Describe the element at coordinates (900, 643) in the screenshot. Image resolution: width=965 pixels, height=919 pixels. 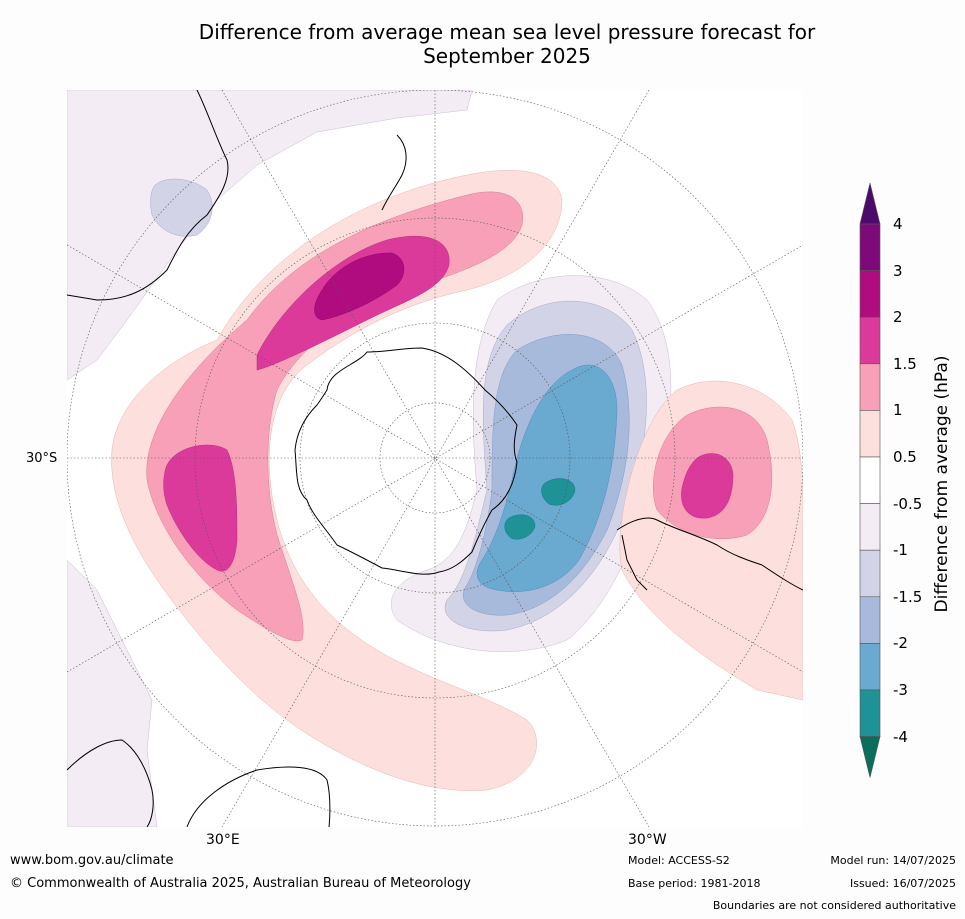
I see `legend-tick-label: -2` at that location.